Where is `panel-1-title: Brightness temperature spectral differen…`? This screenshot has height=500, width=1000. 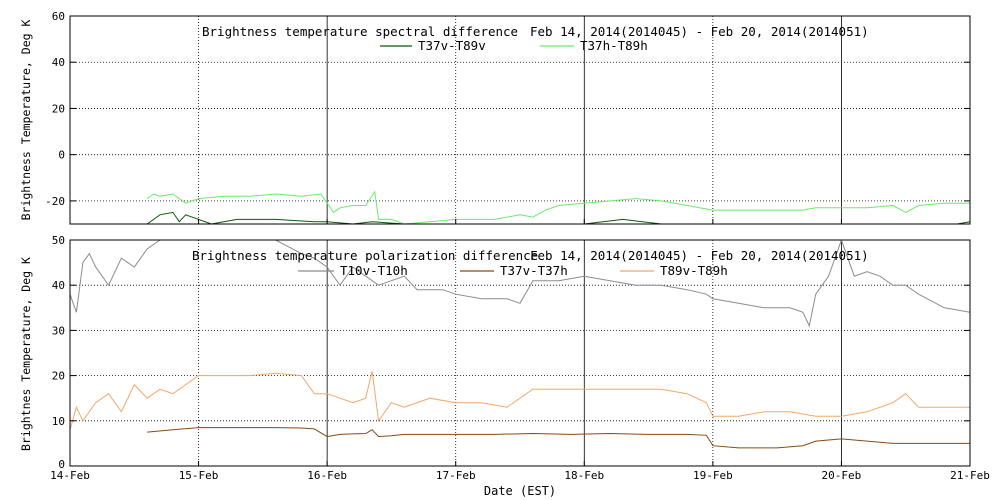
panel-1-title: Brightness temperature spectral differen… is located at coordinates (360, 31).